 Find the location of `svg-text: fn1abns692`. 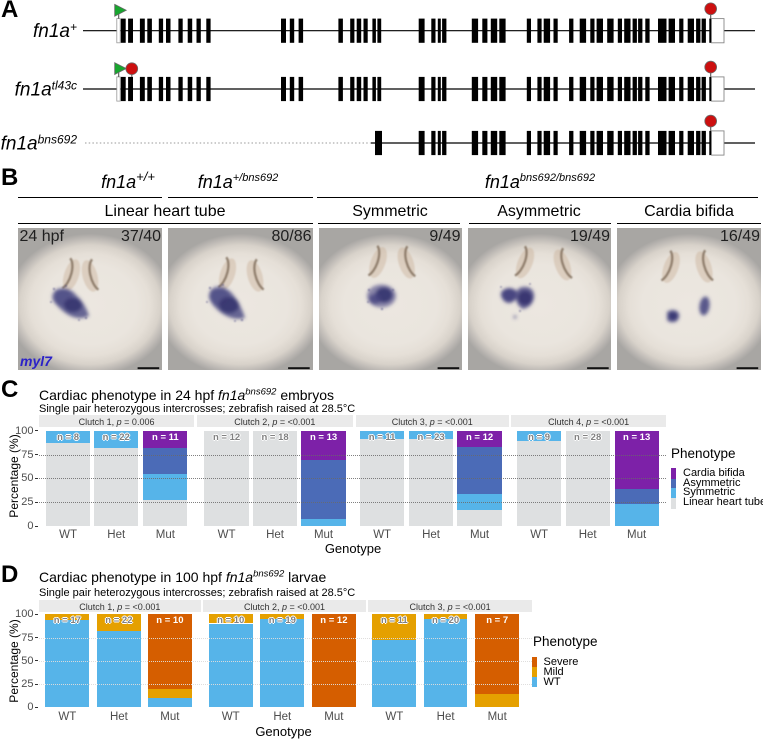

svg-text: fn1abns692 is located at coordinates (39, 144).